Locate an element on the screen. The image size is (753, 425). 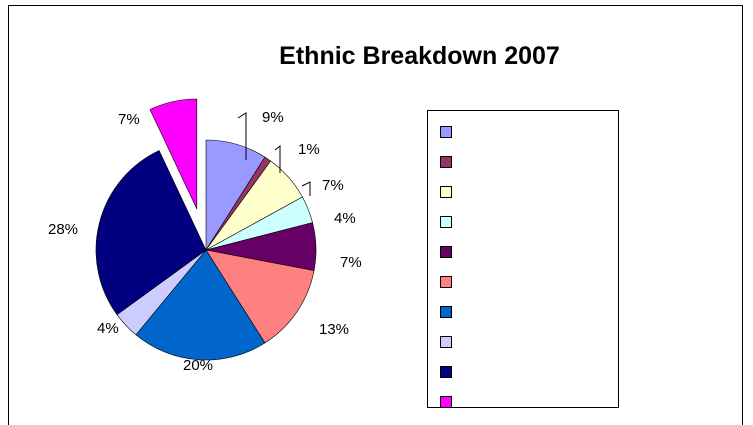
data-label-8: 4% is located at coordinates (108, 328).